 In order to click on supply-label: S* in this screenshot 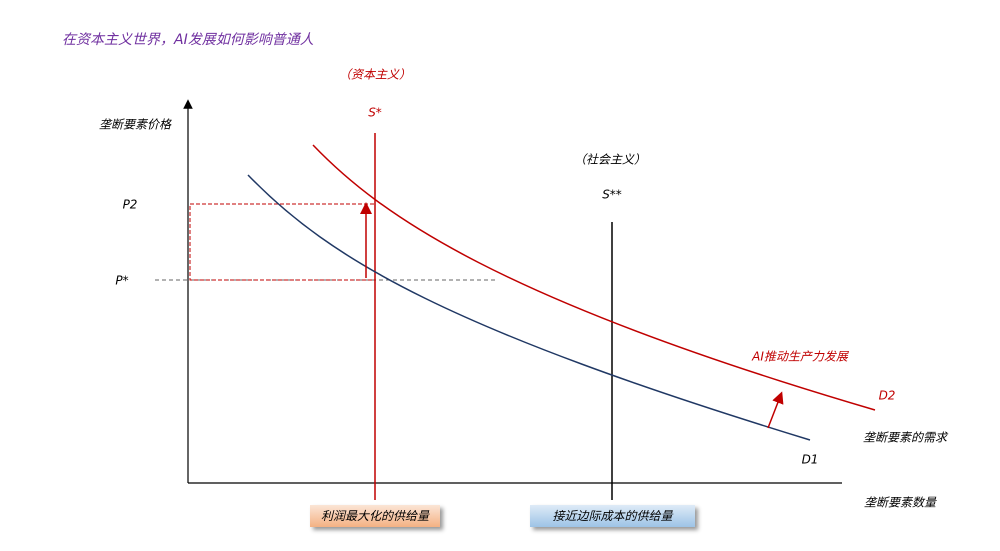, I will do `click(375, 113)`.